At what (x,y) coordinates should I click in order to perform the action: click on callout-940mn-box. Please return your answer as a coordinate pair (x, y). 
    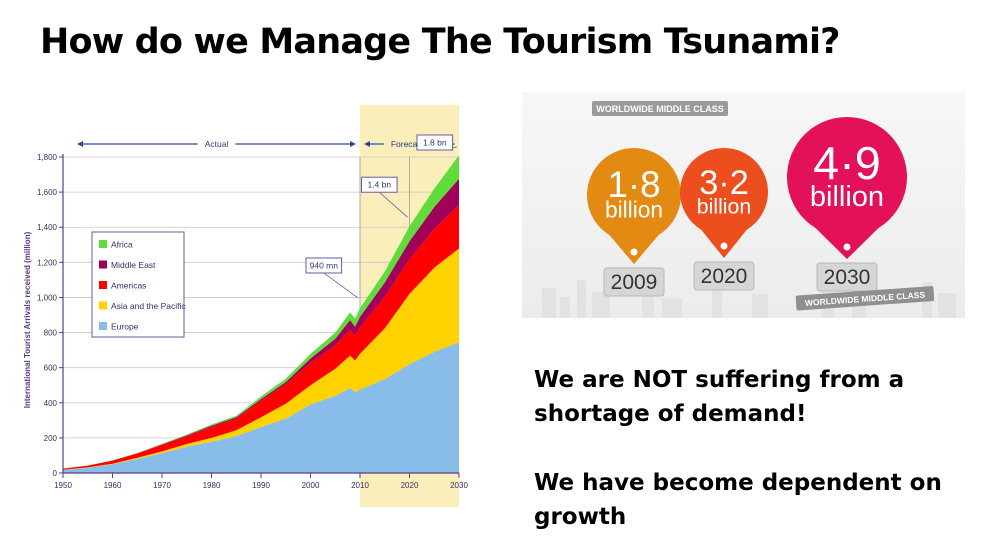
    Looking at the image, I should click on (324, 265).